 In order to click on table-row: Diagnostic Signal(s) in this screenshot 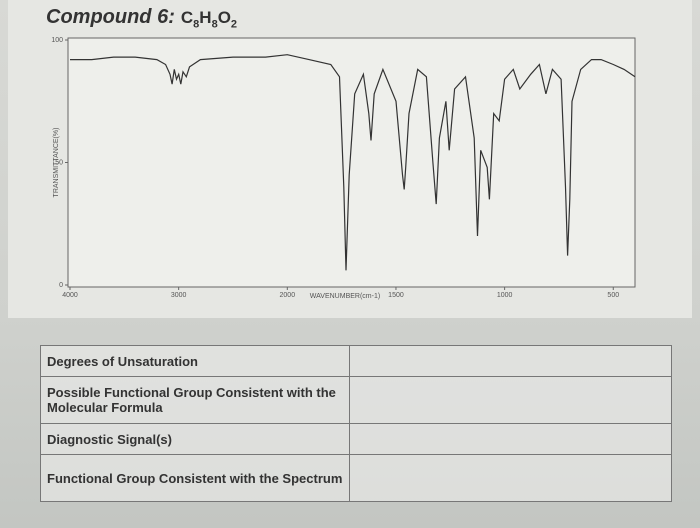, I will do `click(356, 439)`.